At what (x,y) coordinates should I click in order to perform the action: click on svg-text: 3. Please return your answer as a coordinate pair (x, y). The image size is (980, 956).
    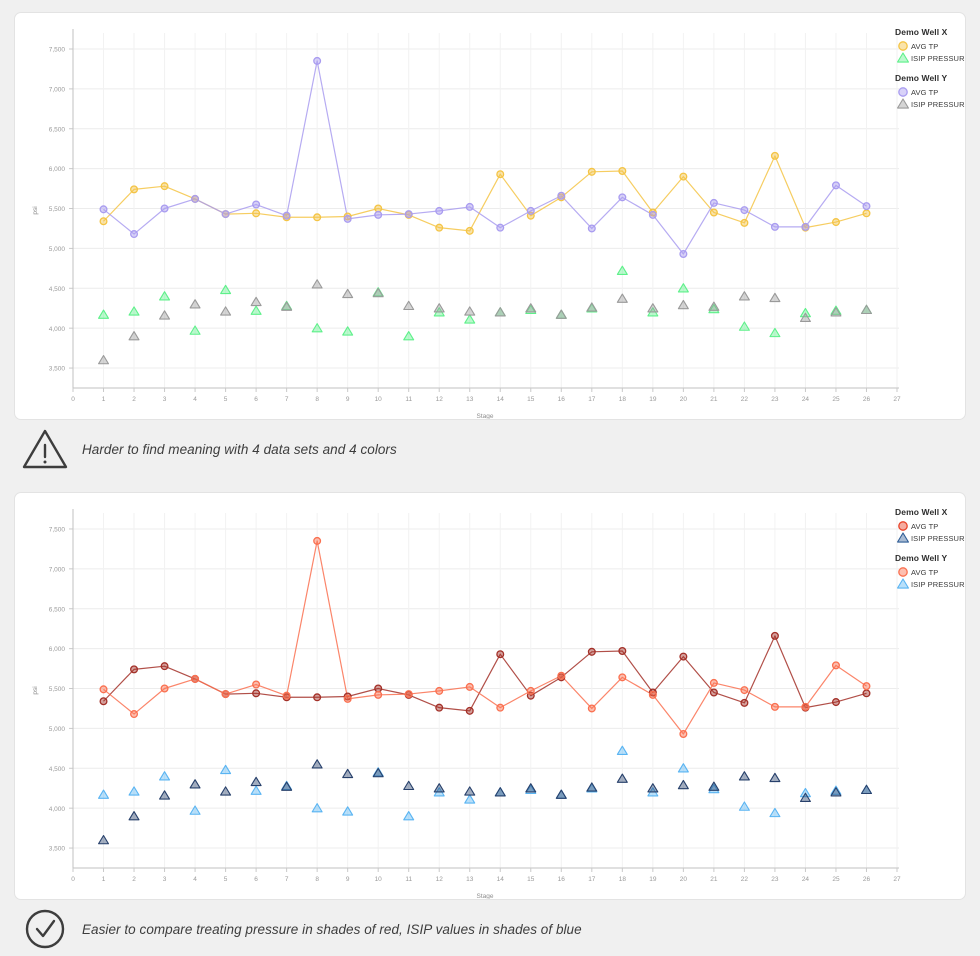
    Looking at the image, I should click on (165, 879).